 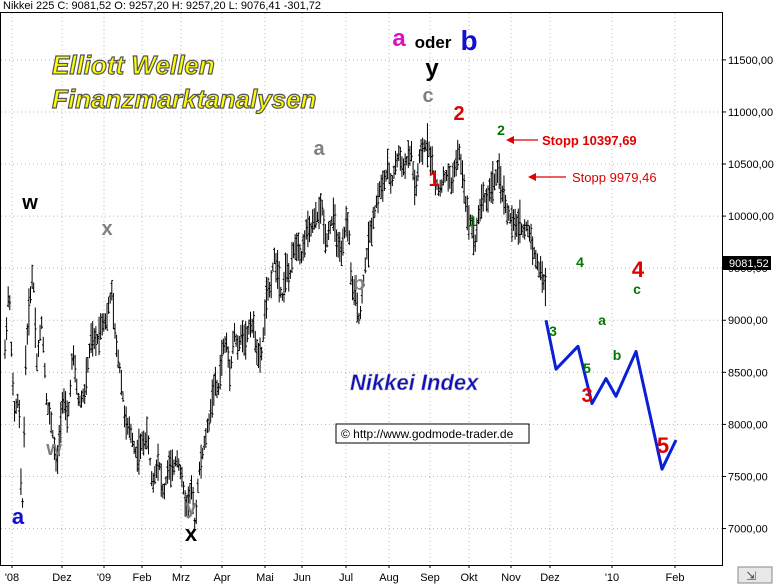 What do you see at coordinates (433, 42) in the screenshot?
I see `wave-label: oder` at bounding box center [433, 42].